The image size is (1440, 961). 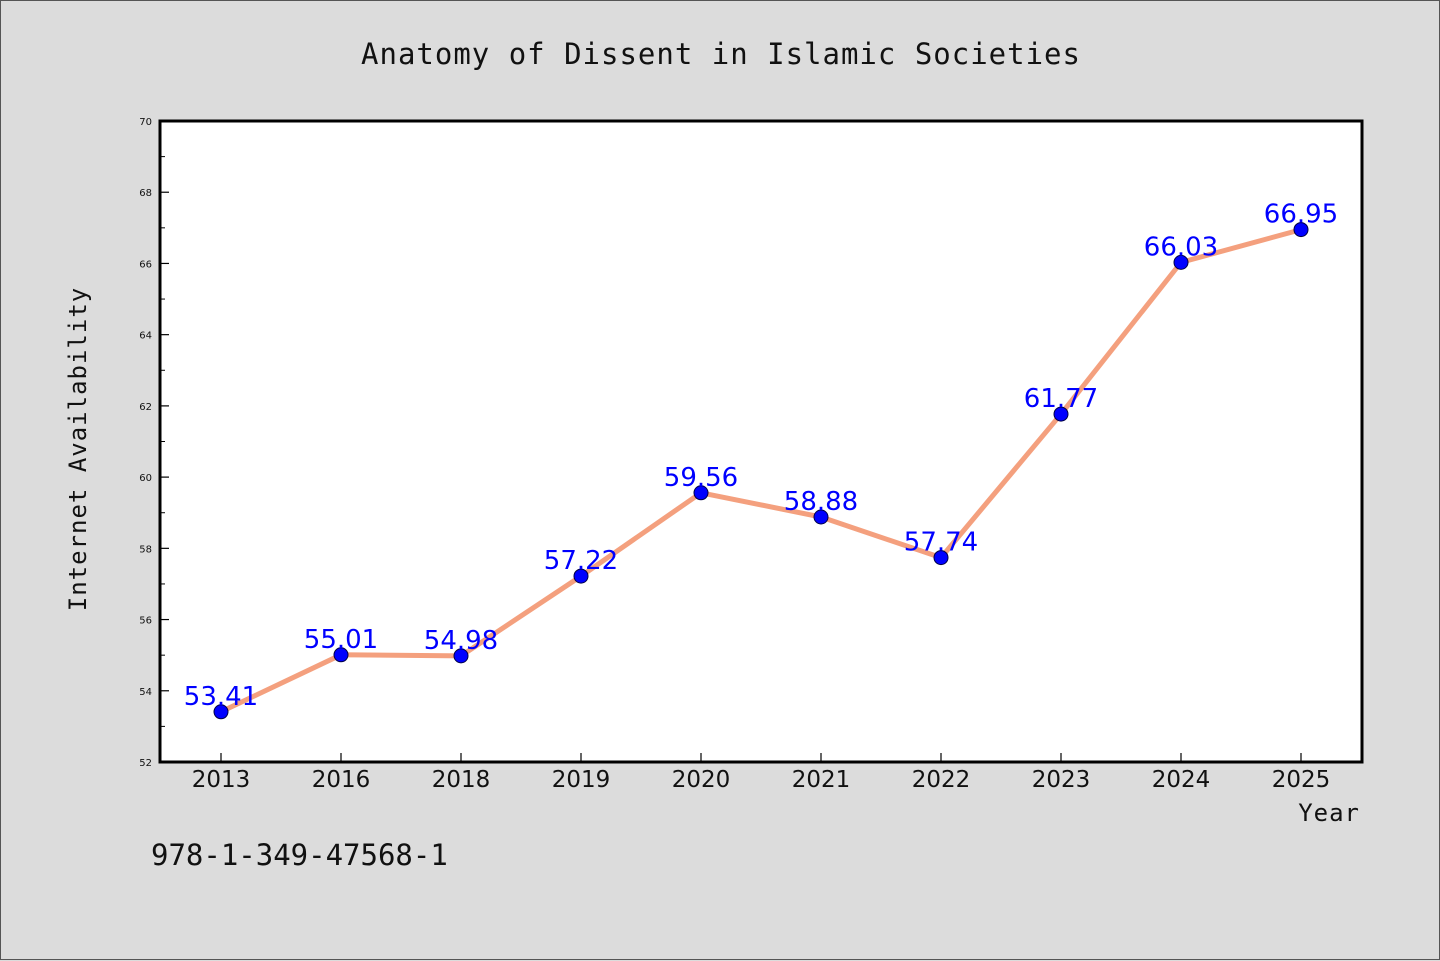 What do you see at coordinates (1061, 780) in the screenshot?
I see `x-tick-label: 2023` at bounding box center [1061, 780].